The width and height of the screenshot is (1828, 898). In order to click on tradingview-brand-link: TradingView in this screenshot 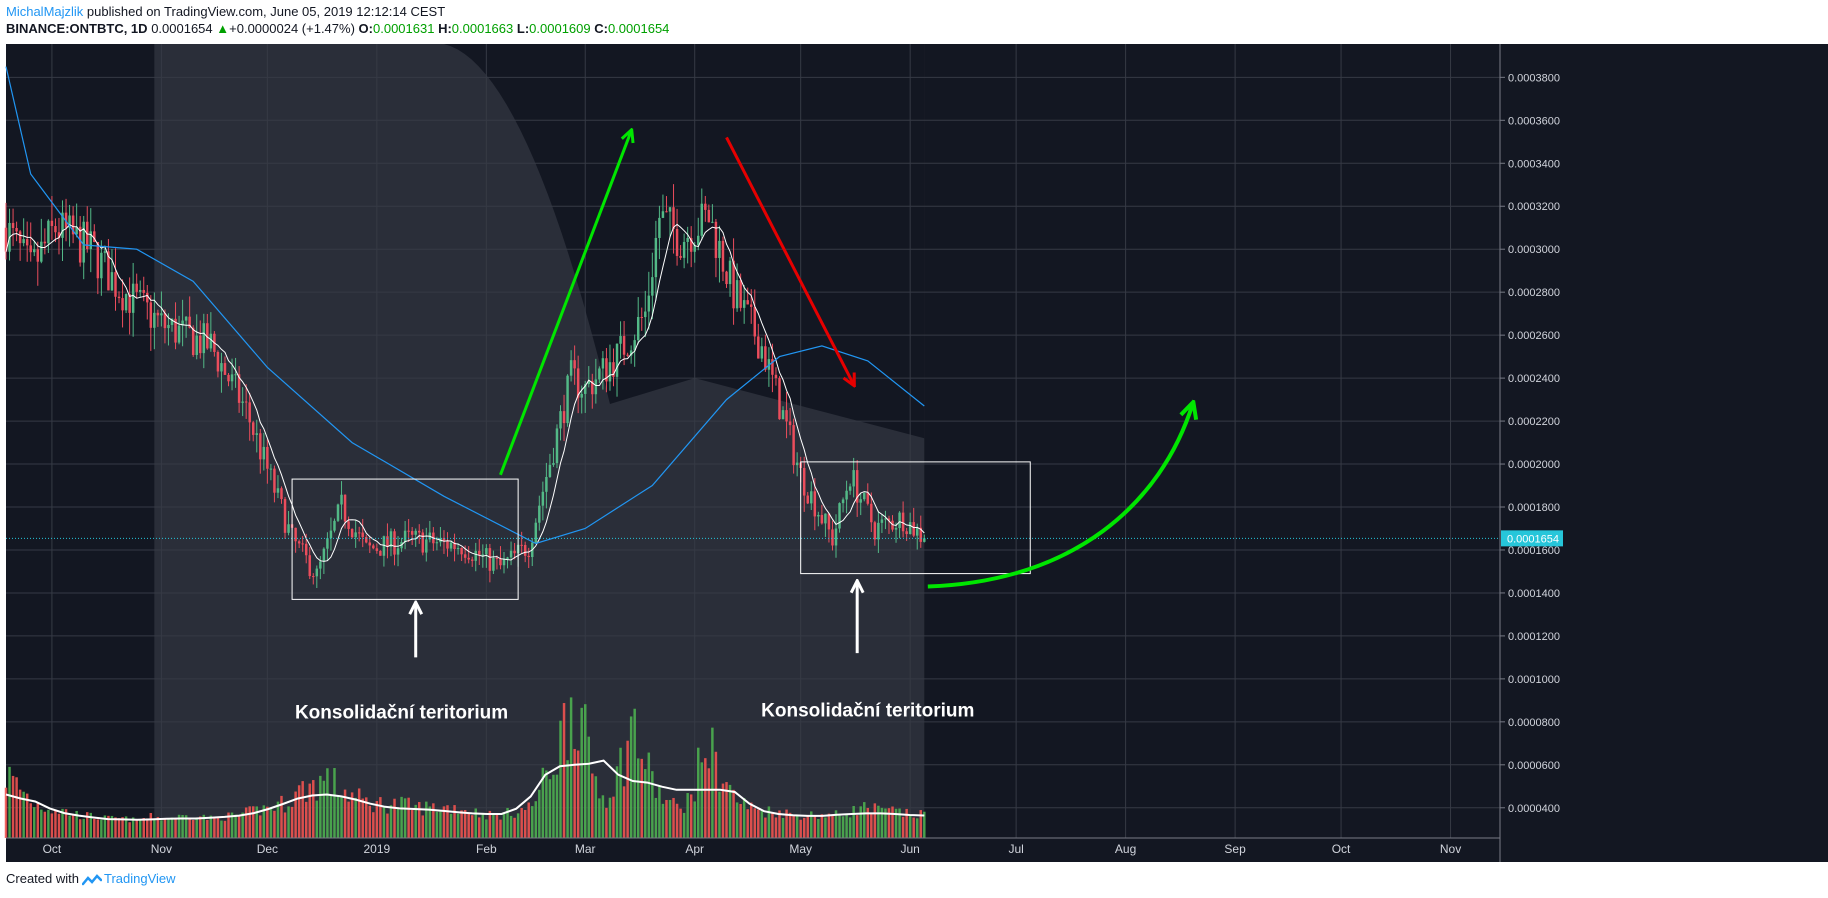, I will do `click(139, 878)`.